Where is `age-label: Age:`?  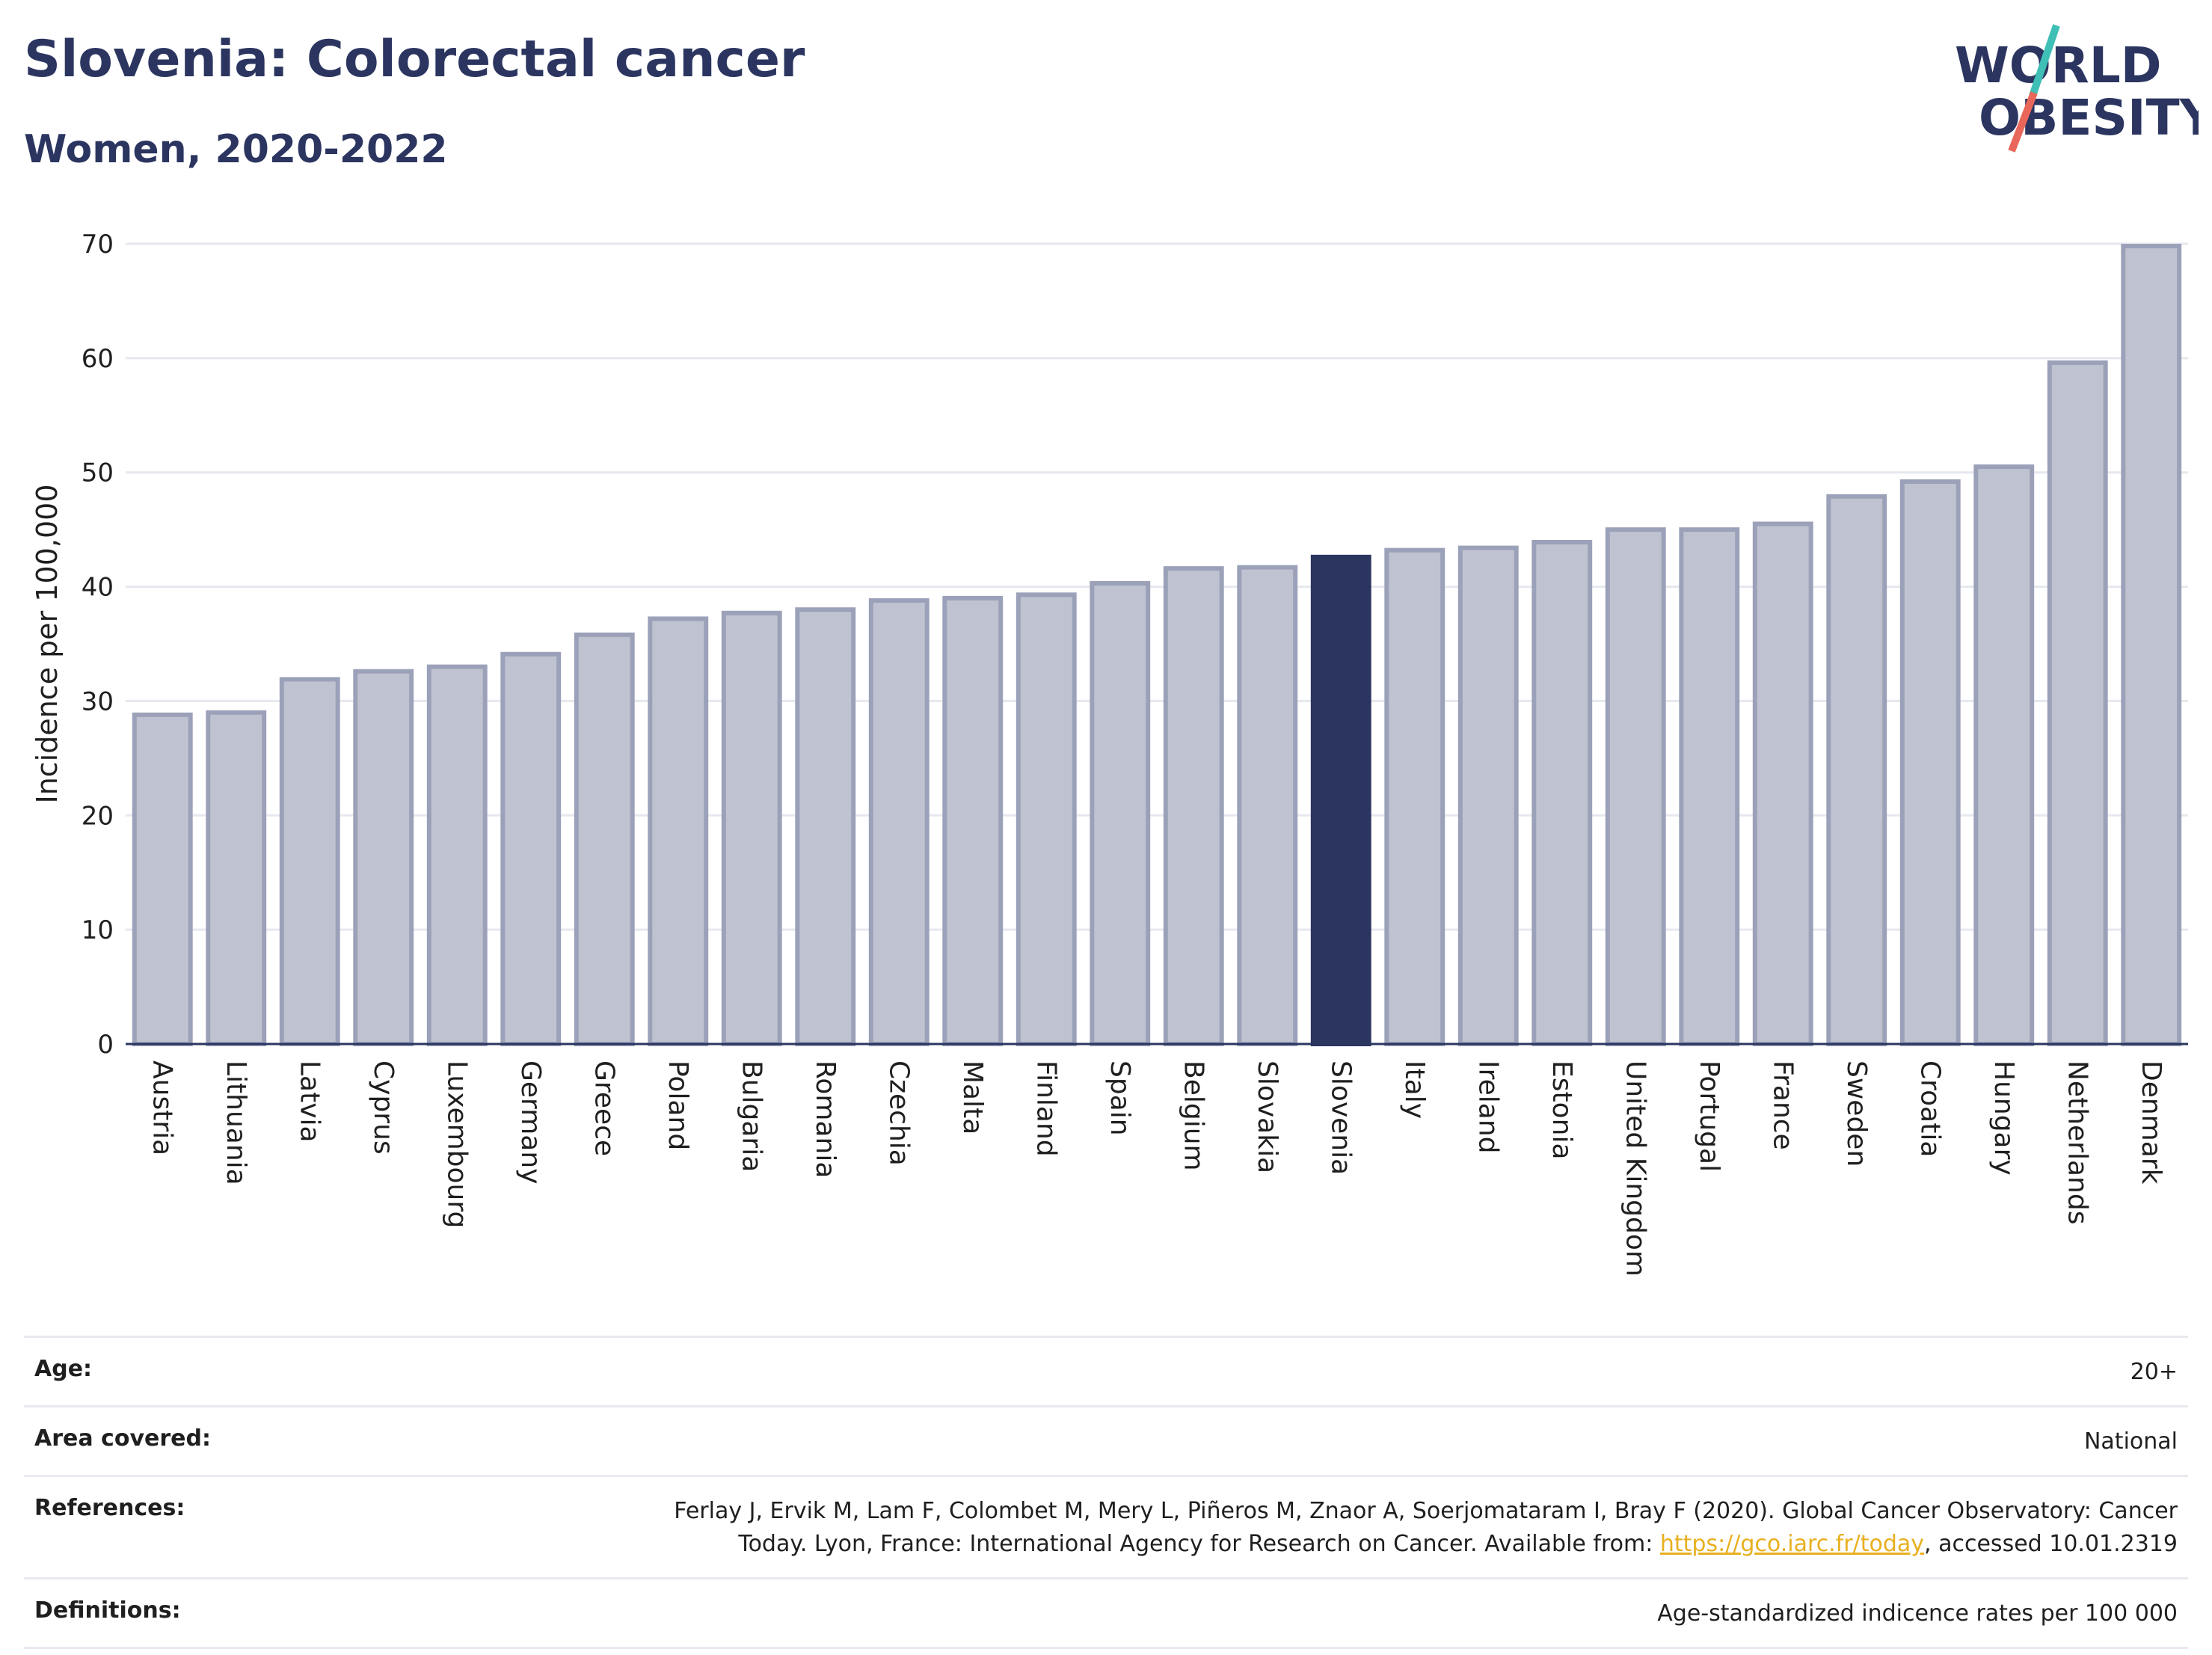
age-label: Age: is located at coordinates (63, 1369).